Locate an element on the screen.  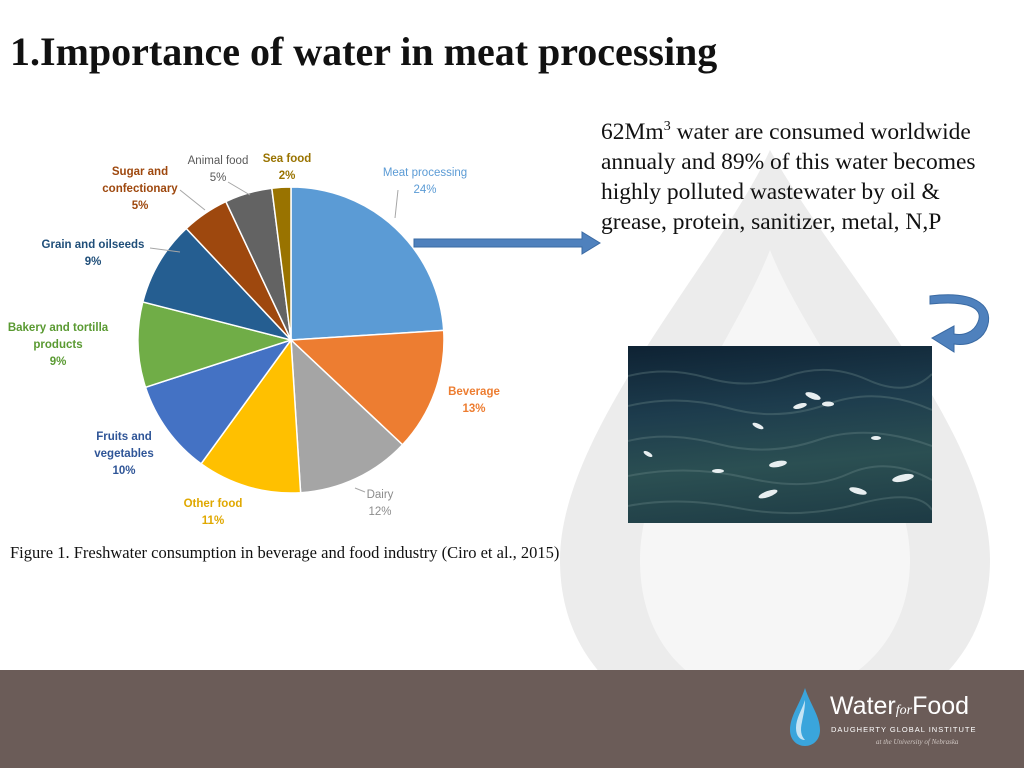
note-lead: 62Mm is located at coordinates (632, 132).